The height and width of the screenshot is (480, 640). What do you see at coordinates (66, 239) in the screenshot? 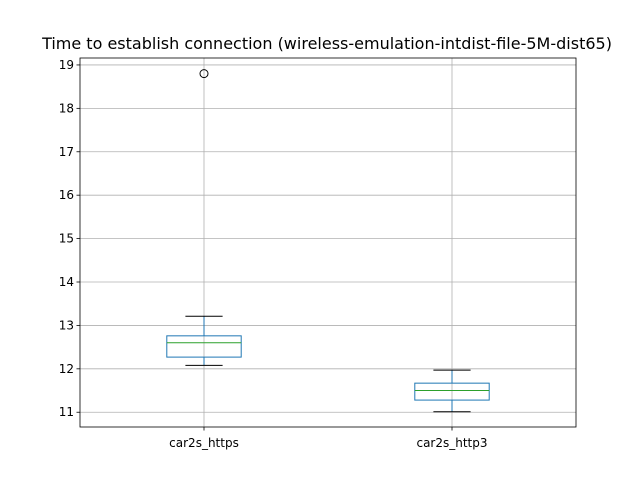
I see `y-tick-label: 15` at bounding box center [66, 239].